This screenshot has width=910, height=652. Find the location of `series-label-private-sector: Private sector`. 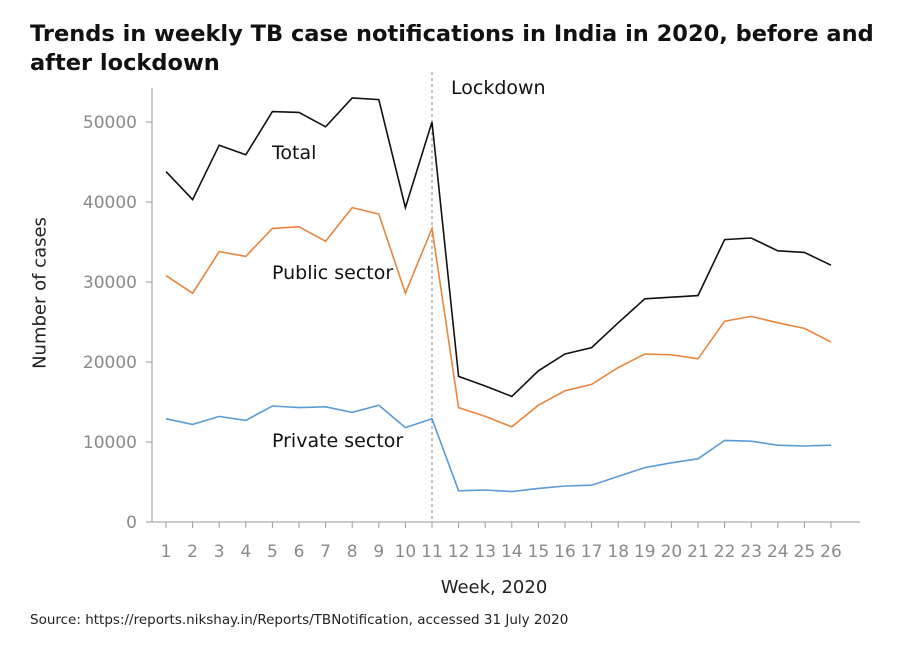

series-label-private-sector: Private sector is located at coordinates (337, 441).